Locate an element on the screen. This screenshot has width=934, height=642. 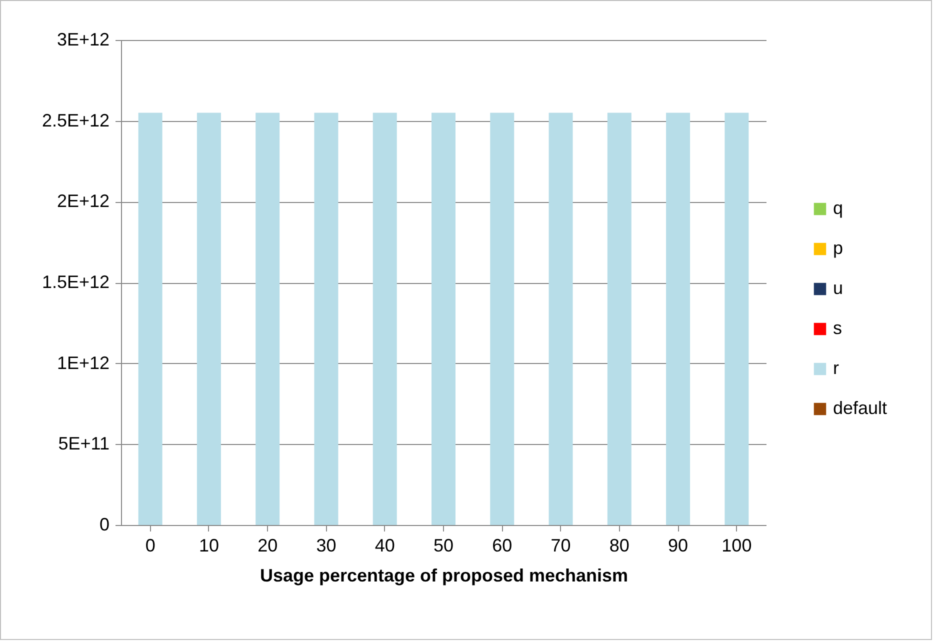
y-tick-label: 2.5E+12 is located at coordinates (76, 120).